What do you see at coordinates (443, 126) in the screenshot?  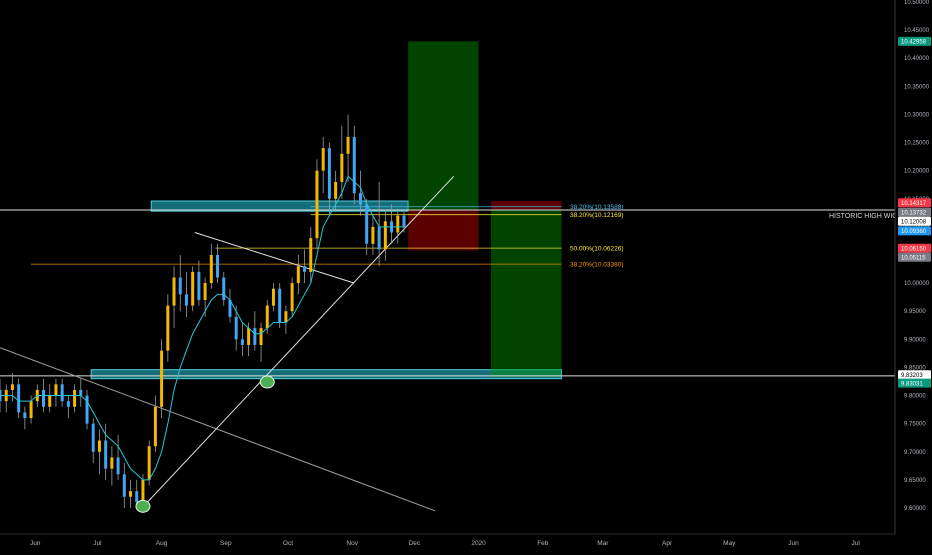 I see `long-position-target-zone` at bounding box center [443, 126].